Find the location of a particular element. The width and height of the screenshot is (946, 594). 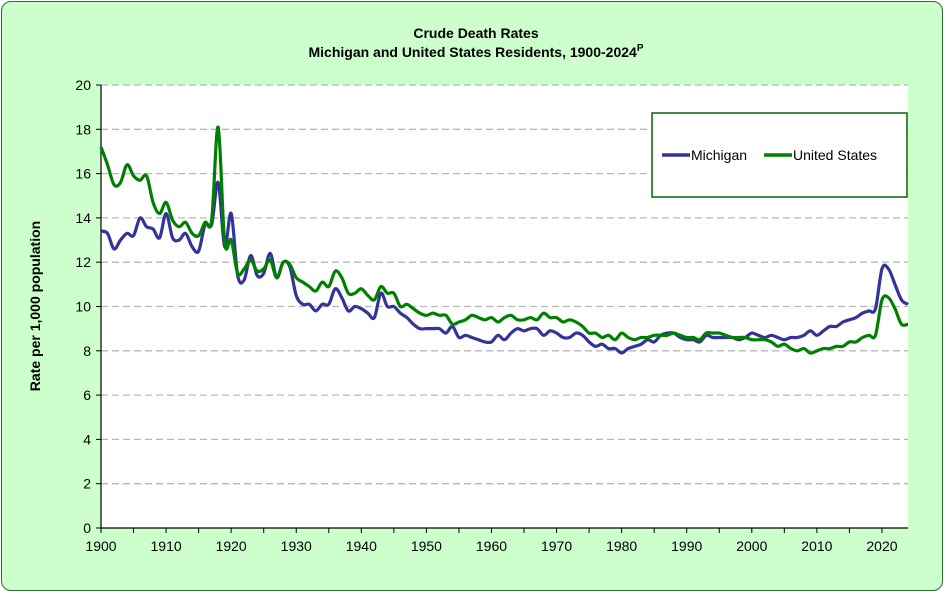

y-tick-label: 0 is located at coordinates (87, 528).